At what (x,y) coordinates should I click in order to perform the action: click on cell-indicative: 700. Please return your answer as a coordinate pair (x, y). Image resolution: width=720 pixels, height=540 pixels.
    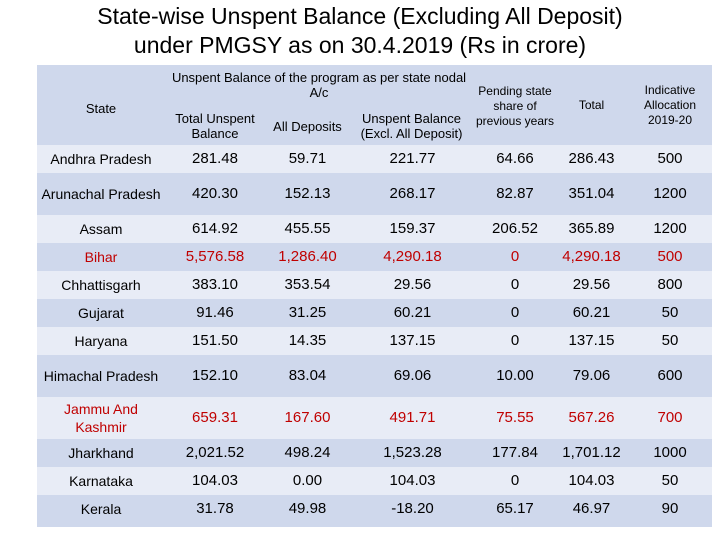
    Looking at the image, I should click on (670, 417).